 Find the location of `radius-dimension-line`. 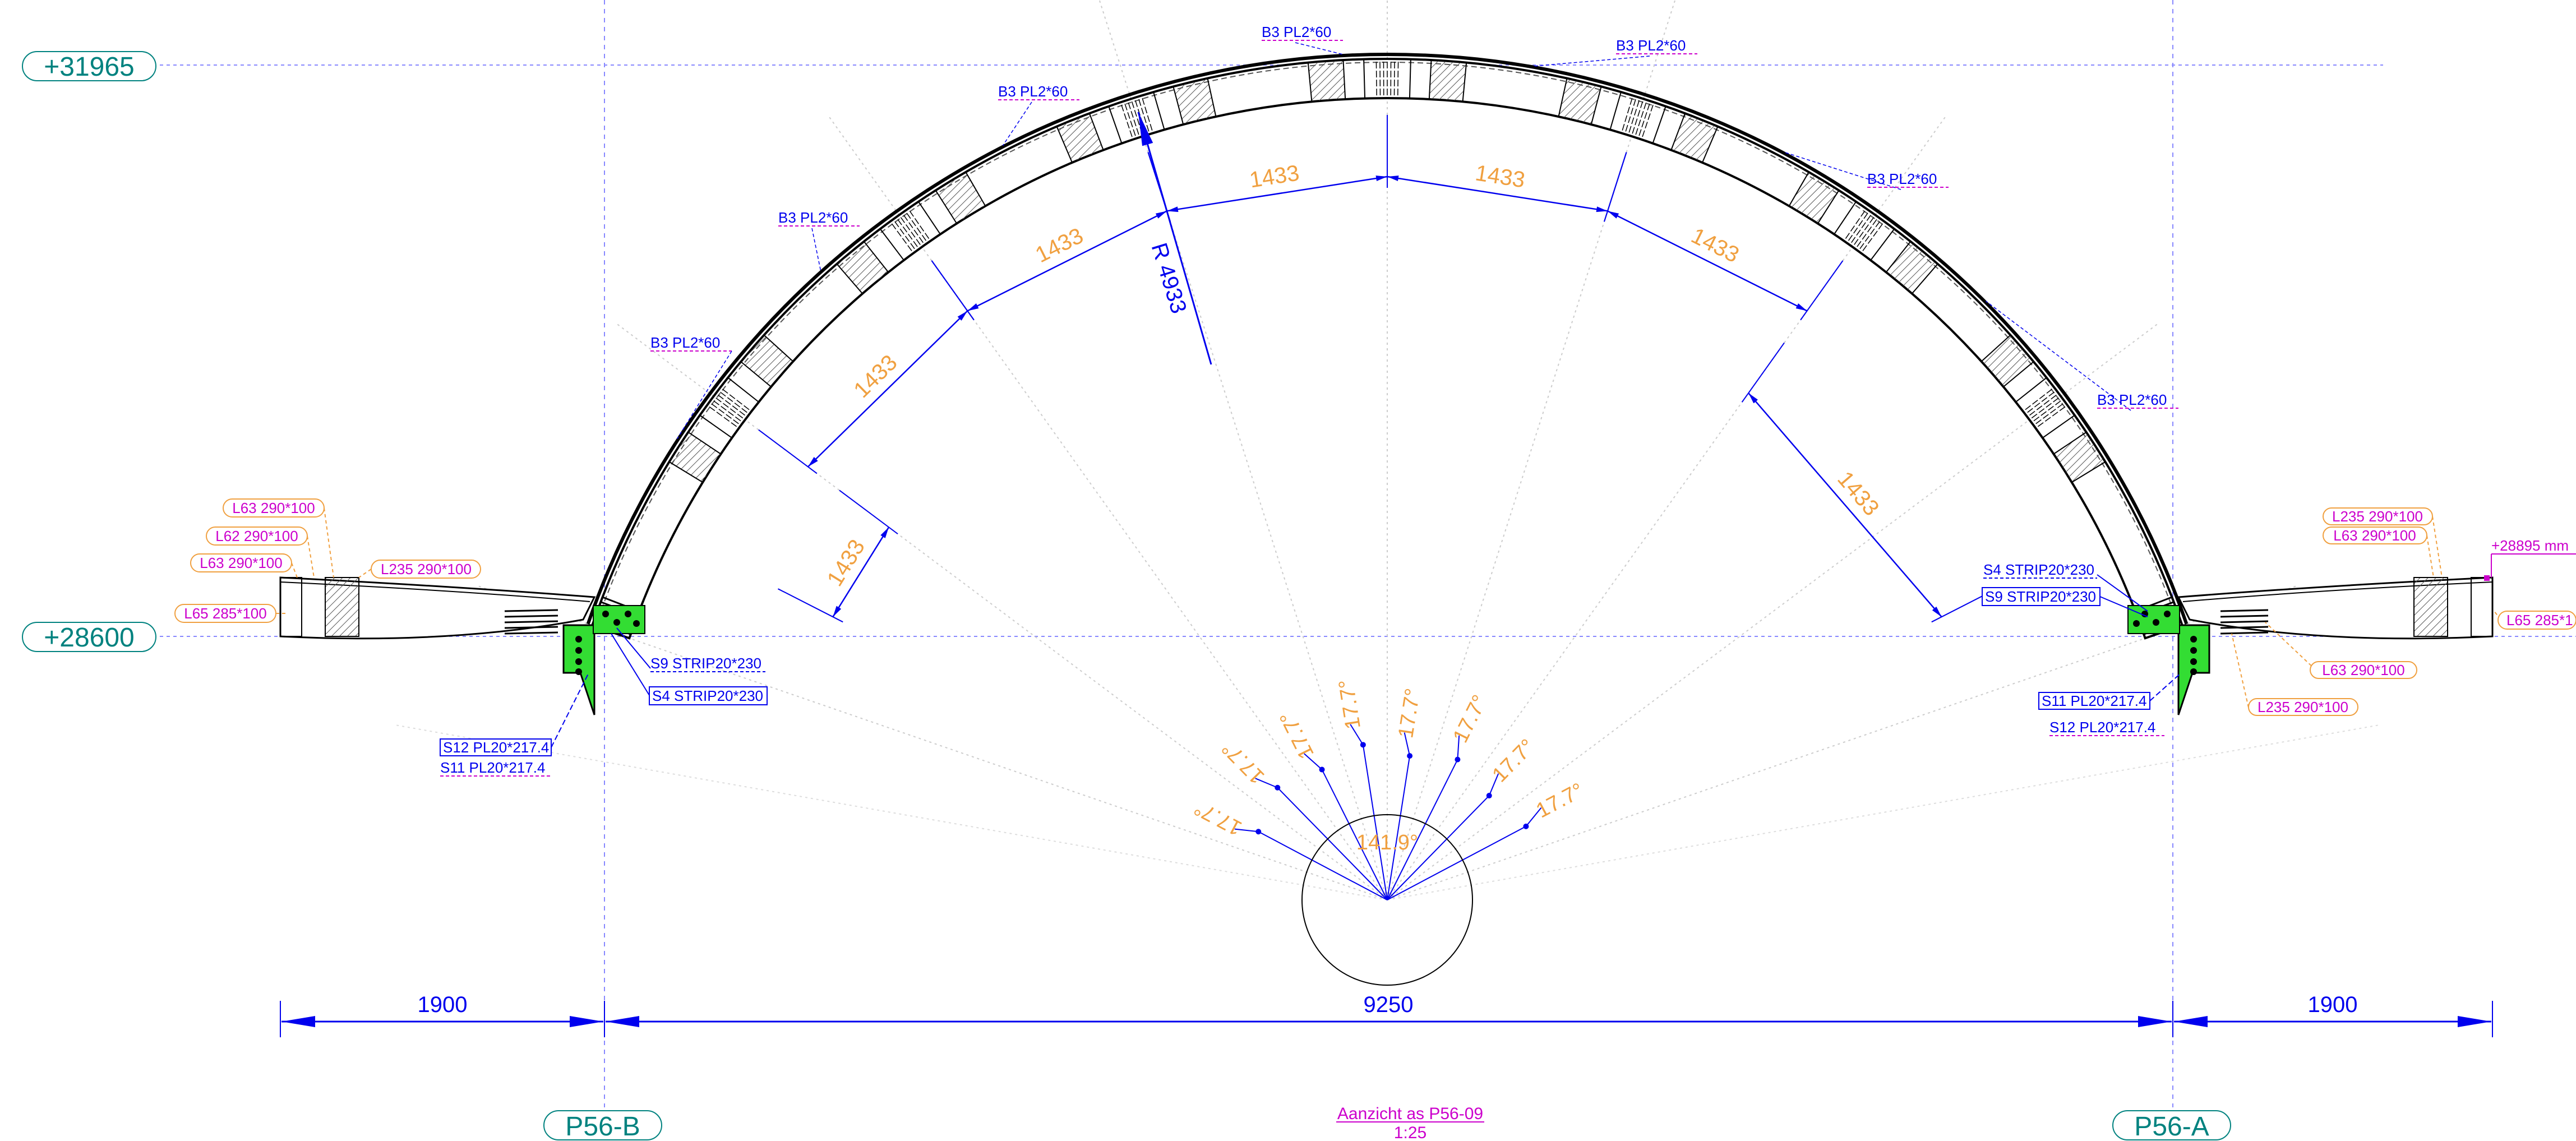

radius-dimension-line is located at coordinates (1174, 239).